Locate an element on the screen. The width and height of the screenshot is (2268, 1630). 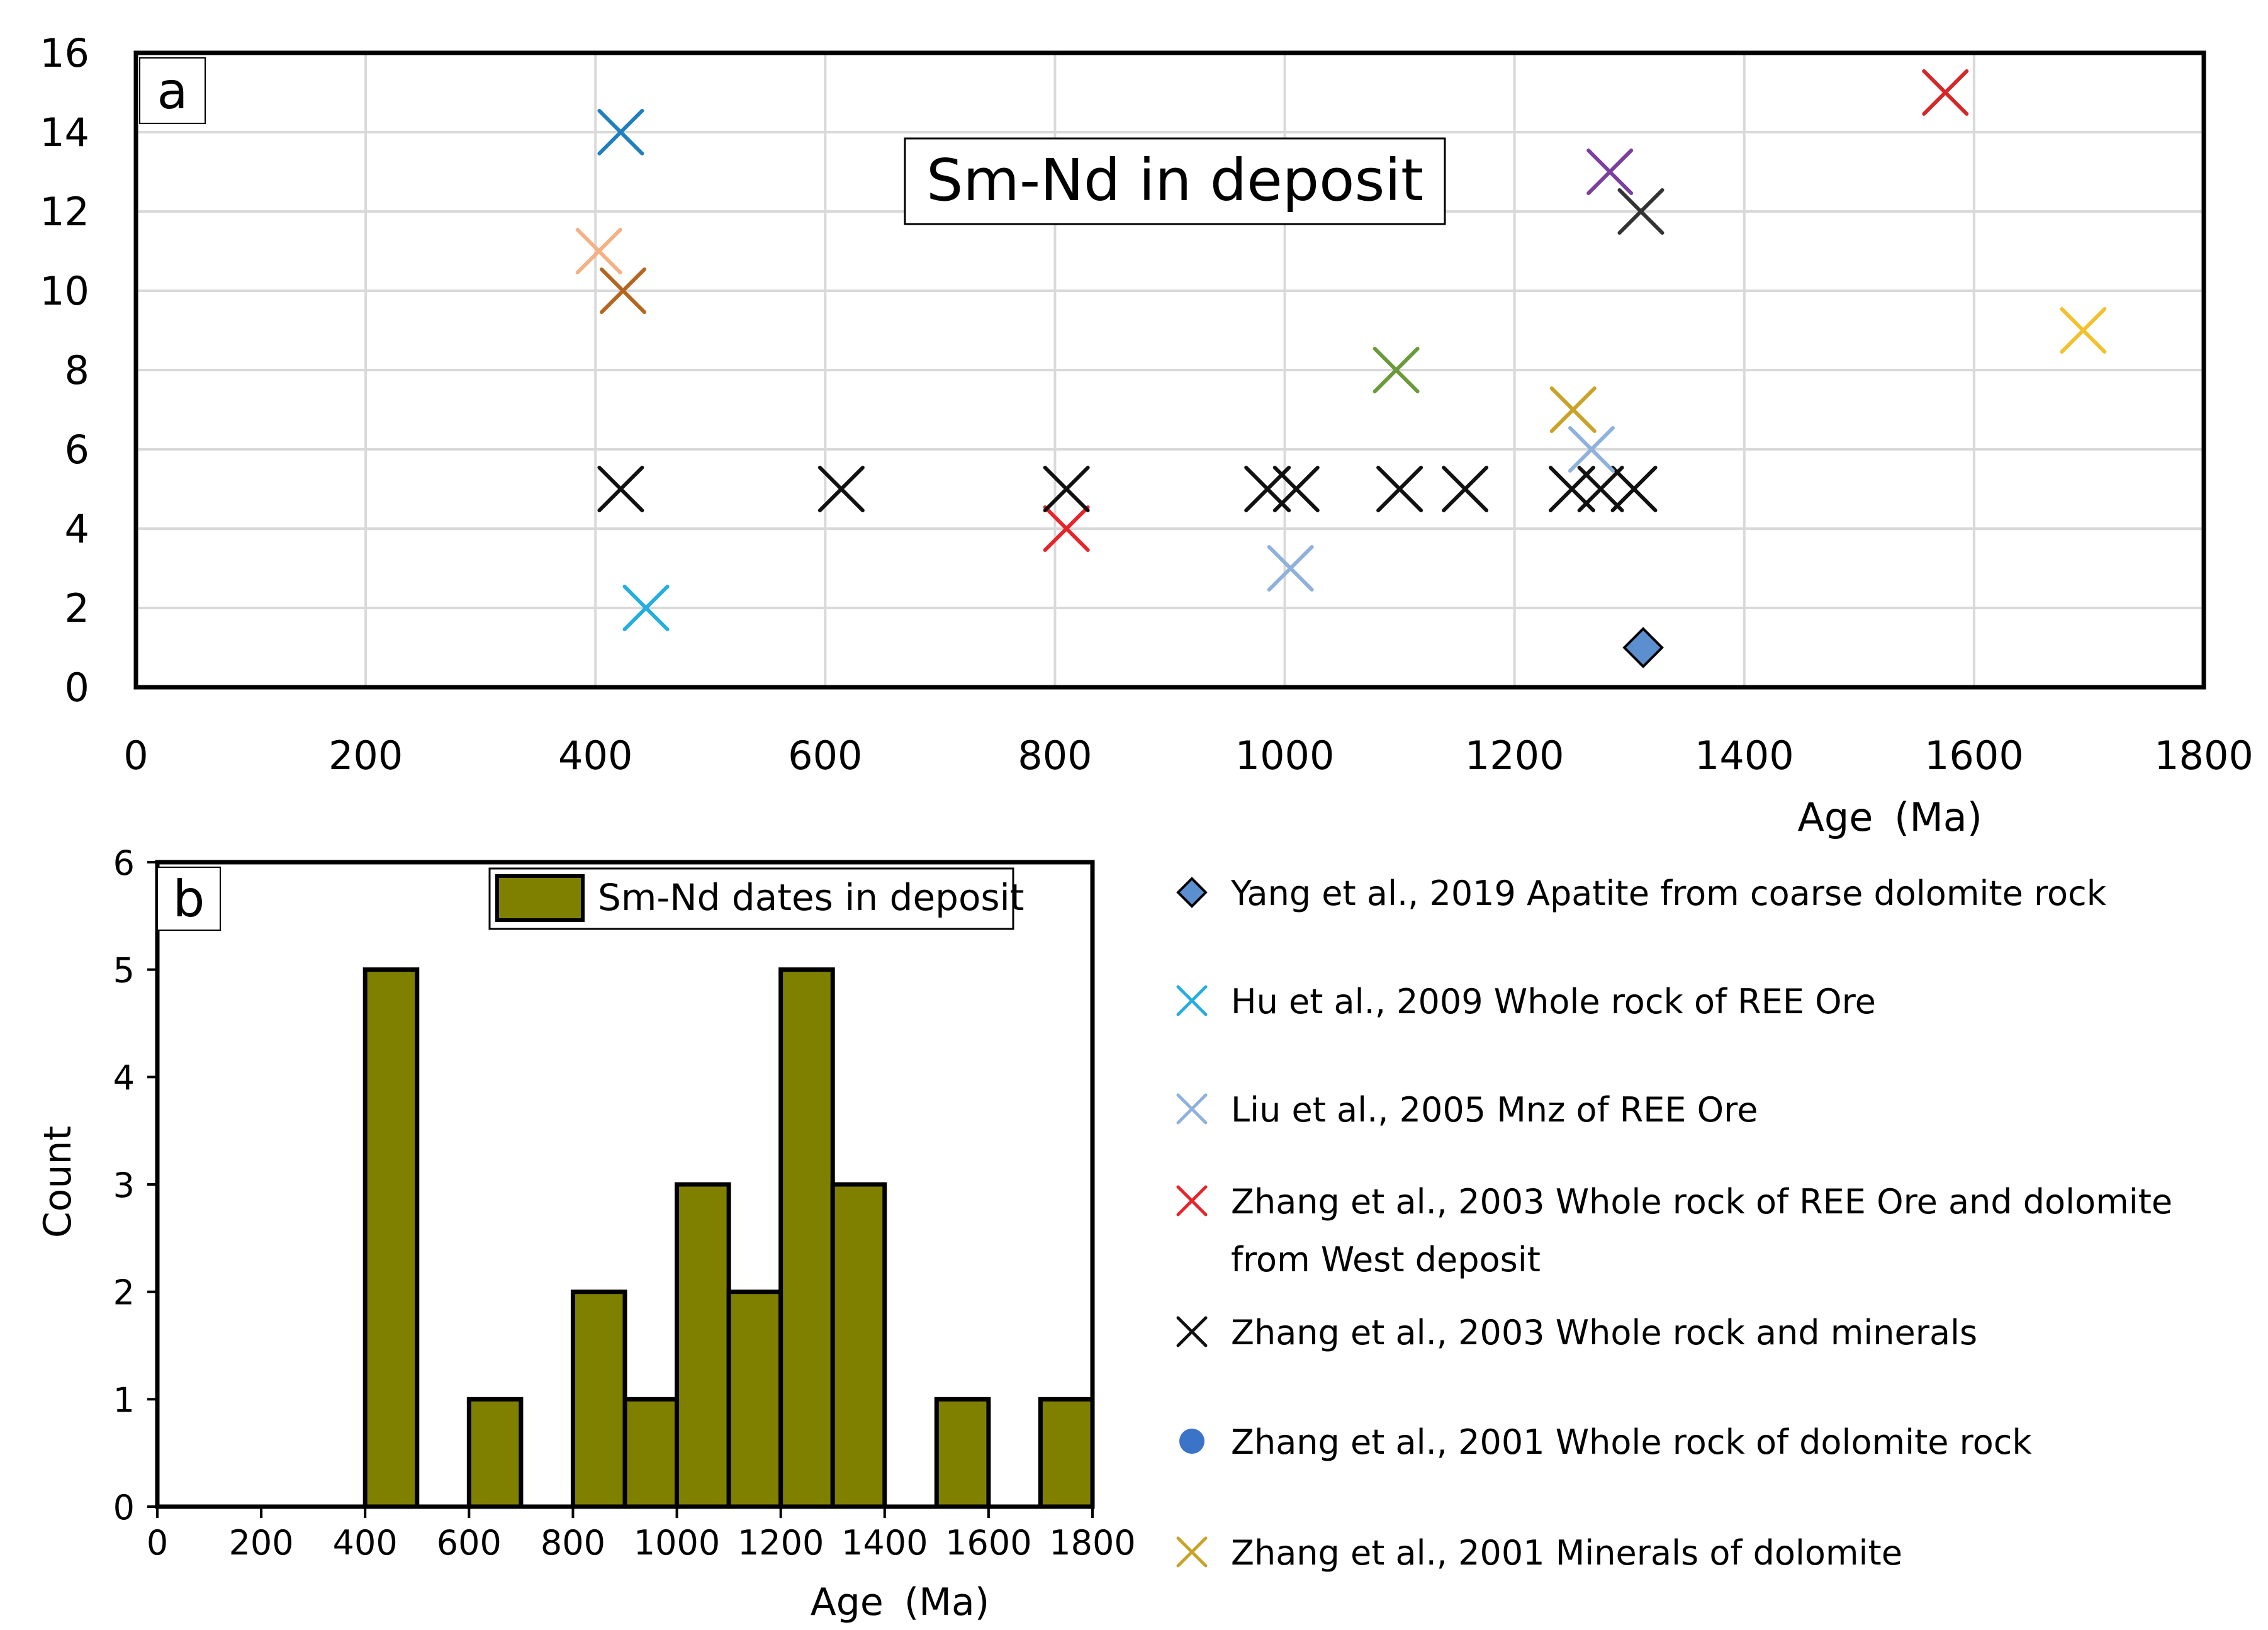
legend-label: Liu et al., 2005 Mnz of REE Ore is located at coordinates (1494, 1110).